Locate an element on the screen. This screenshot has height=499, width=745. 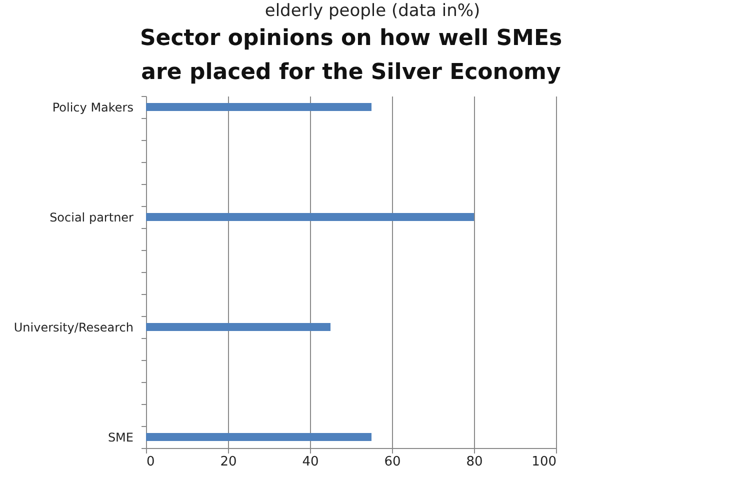
x-tick-label: 40 is located at coordinates (310, 462).